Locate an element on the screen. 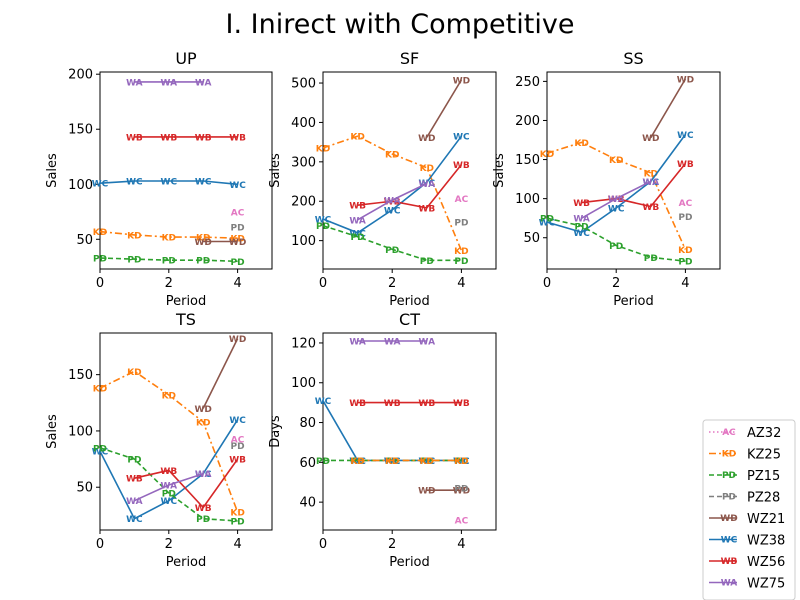 The height and width of the screenshot is (600, 800). legend-item: KD KZ25 is located at coordinates (745, 455).